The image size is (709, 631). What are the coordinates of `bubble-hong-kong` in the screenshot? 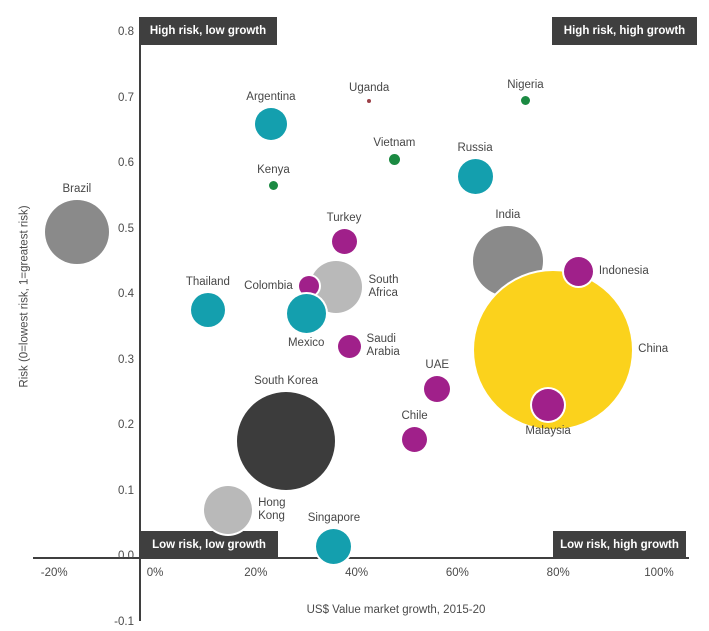 It's located at (228, 510).